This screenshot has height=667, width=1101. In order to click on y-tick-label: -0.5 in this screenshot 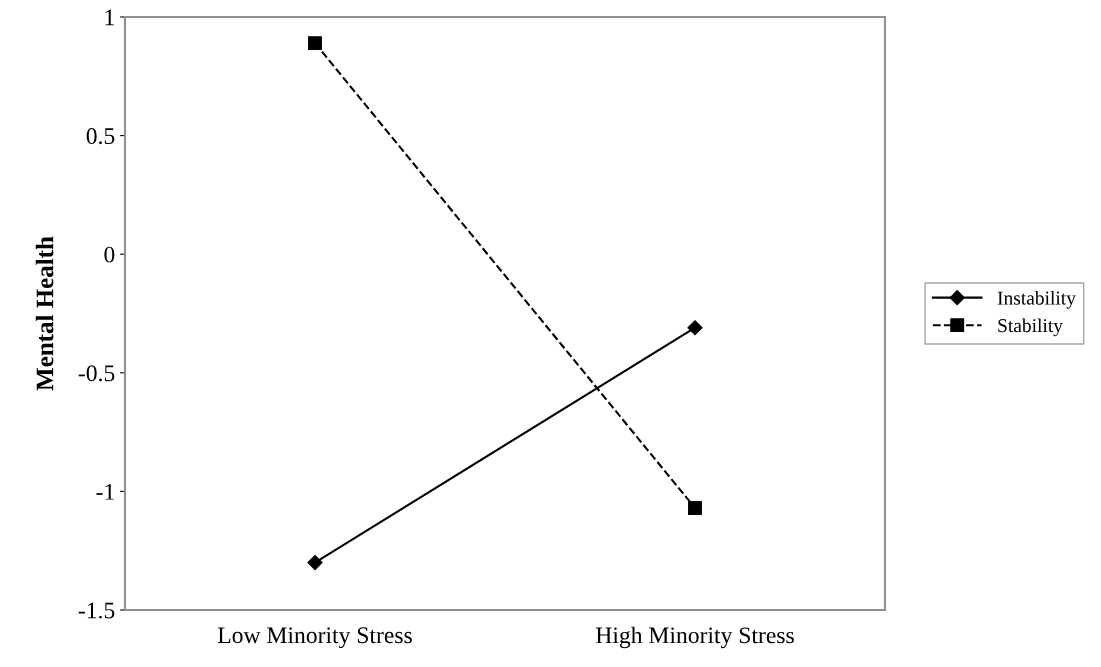, I will do `click(96, 373)`.